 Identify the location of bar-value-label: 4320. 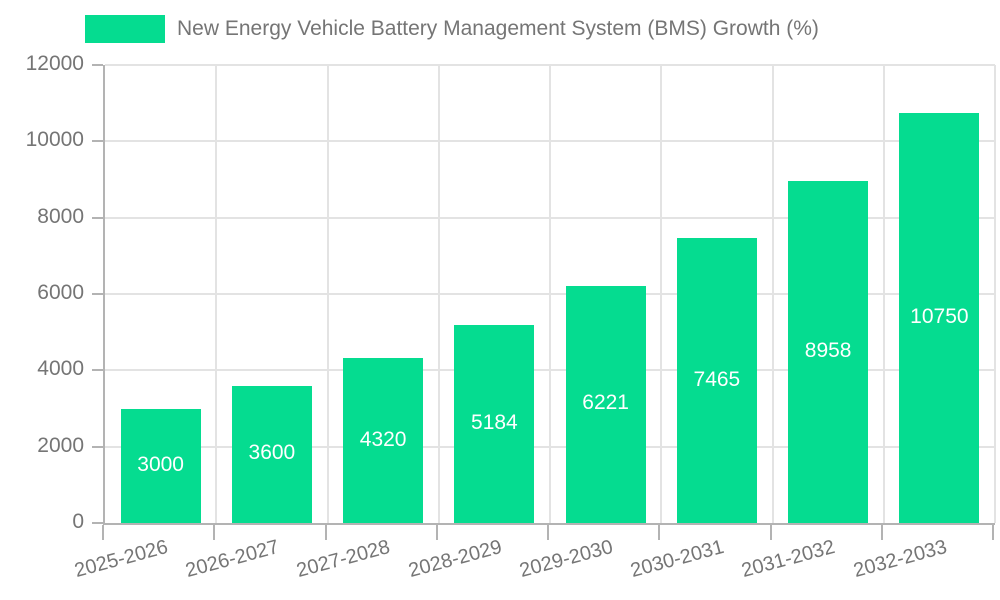
(383, 439).